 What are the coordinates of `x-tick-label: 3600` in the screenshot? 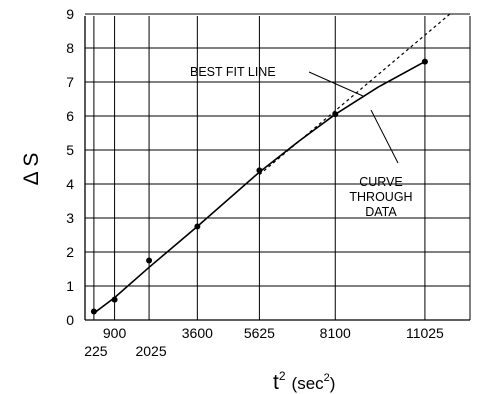 It's located at (197, 333).